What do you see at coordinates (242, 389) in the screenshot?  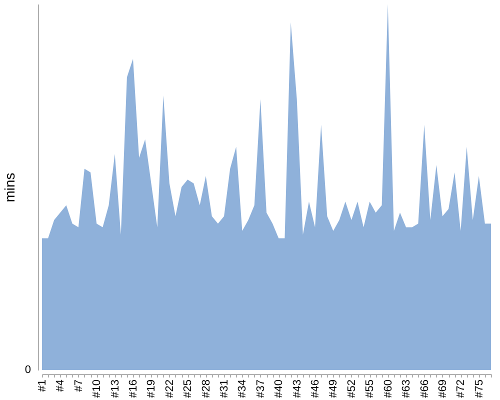 I see `x-tick-label: #34` at bounding box center [242, 389].